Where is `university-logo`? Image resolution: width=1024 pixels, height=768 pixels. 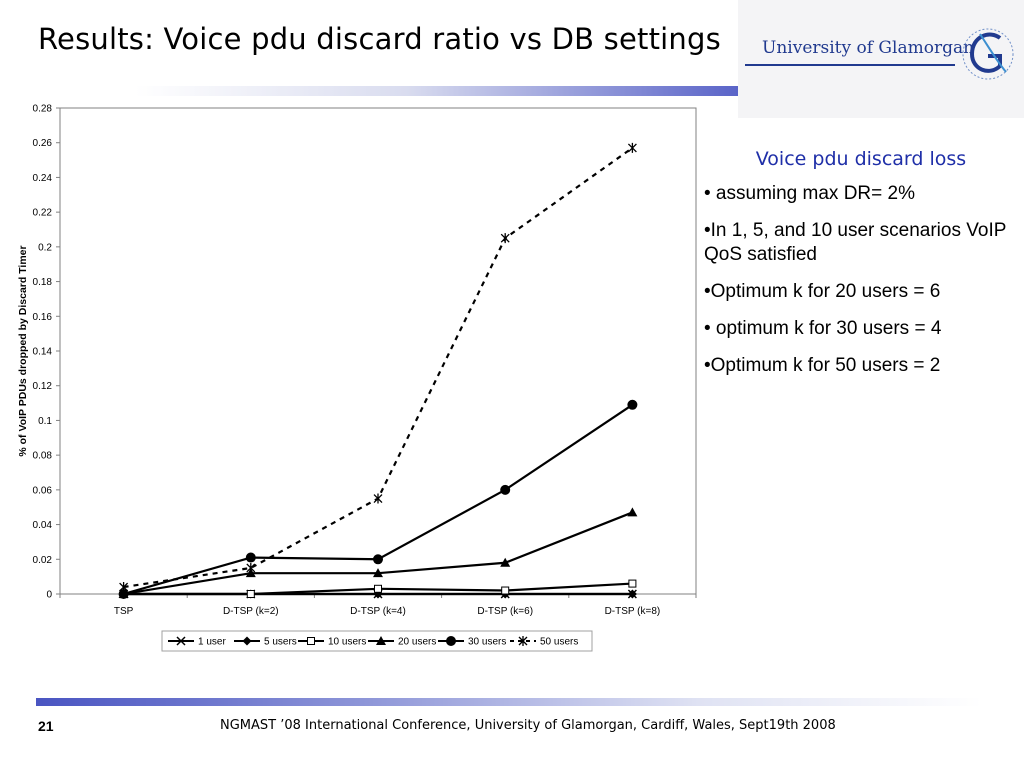 university-logo is located at coordinates (881, 59).